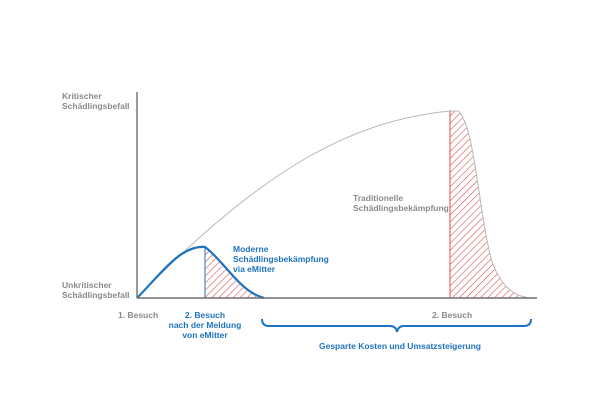 Image resolution: width=600 pixels, height=400 pixels. What do you see at coordinates (200, 272) in the screenshot?
I see `modern-curve` at bounding box center [200, 272].